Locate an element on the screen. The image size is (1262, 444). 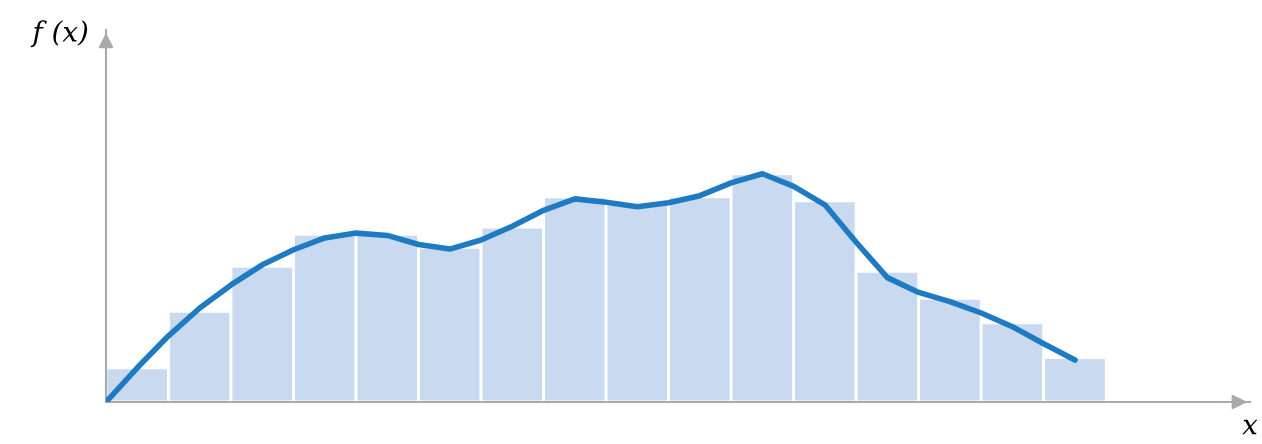
x-axis-title: x is located at coordinates (1250, 427).